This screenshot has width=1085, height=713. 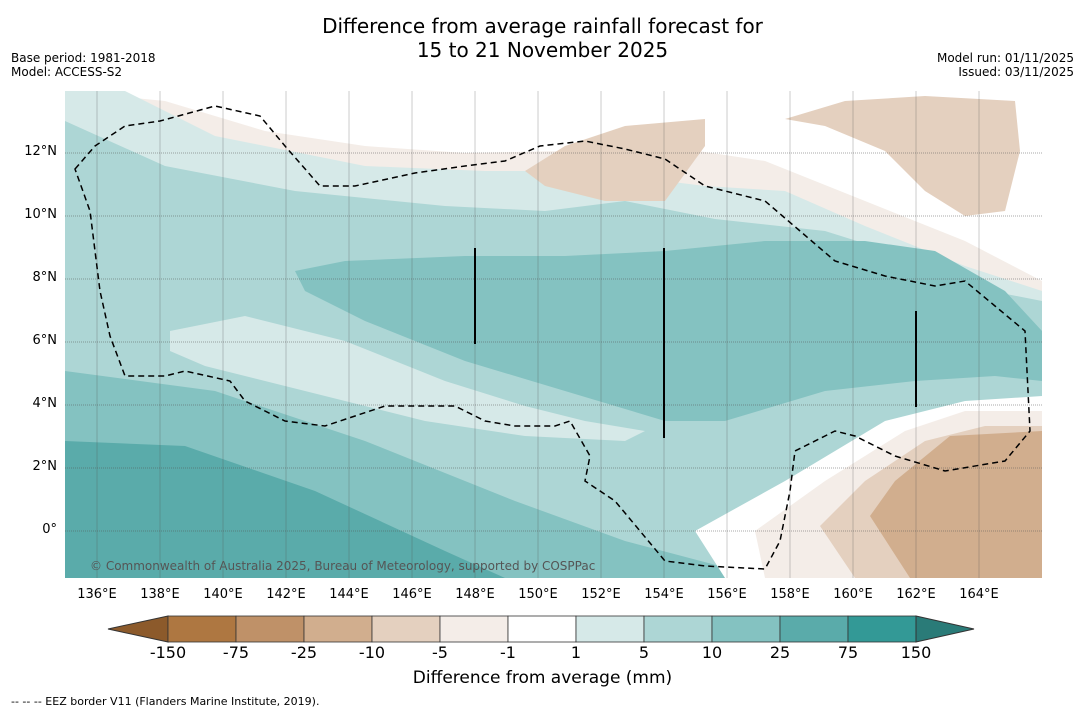 I want to click on meta-left: Base period: 1981-2018 Model: ACCESS-S2, so click(x=83, y=65).